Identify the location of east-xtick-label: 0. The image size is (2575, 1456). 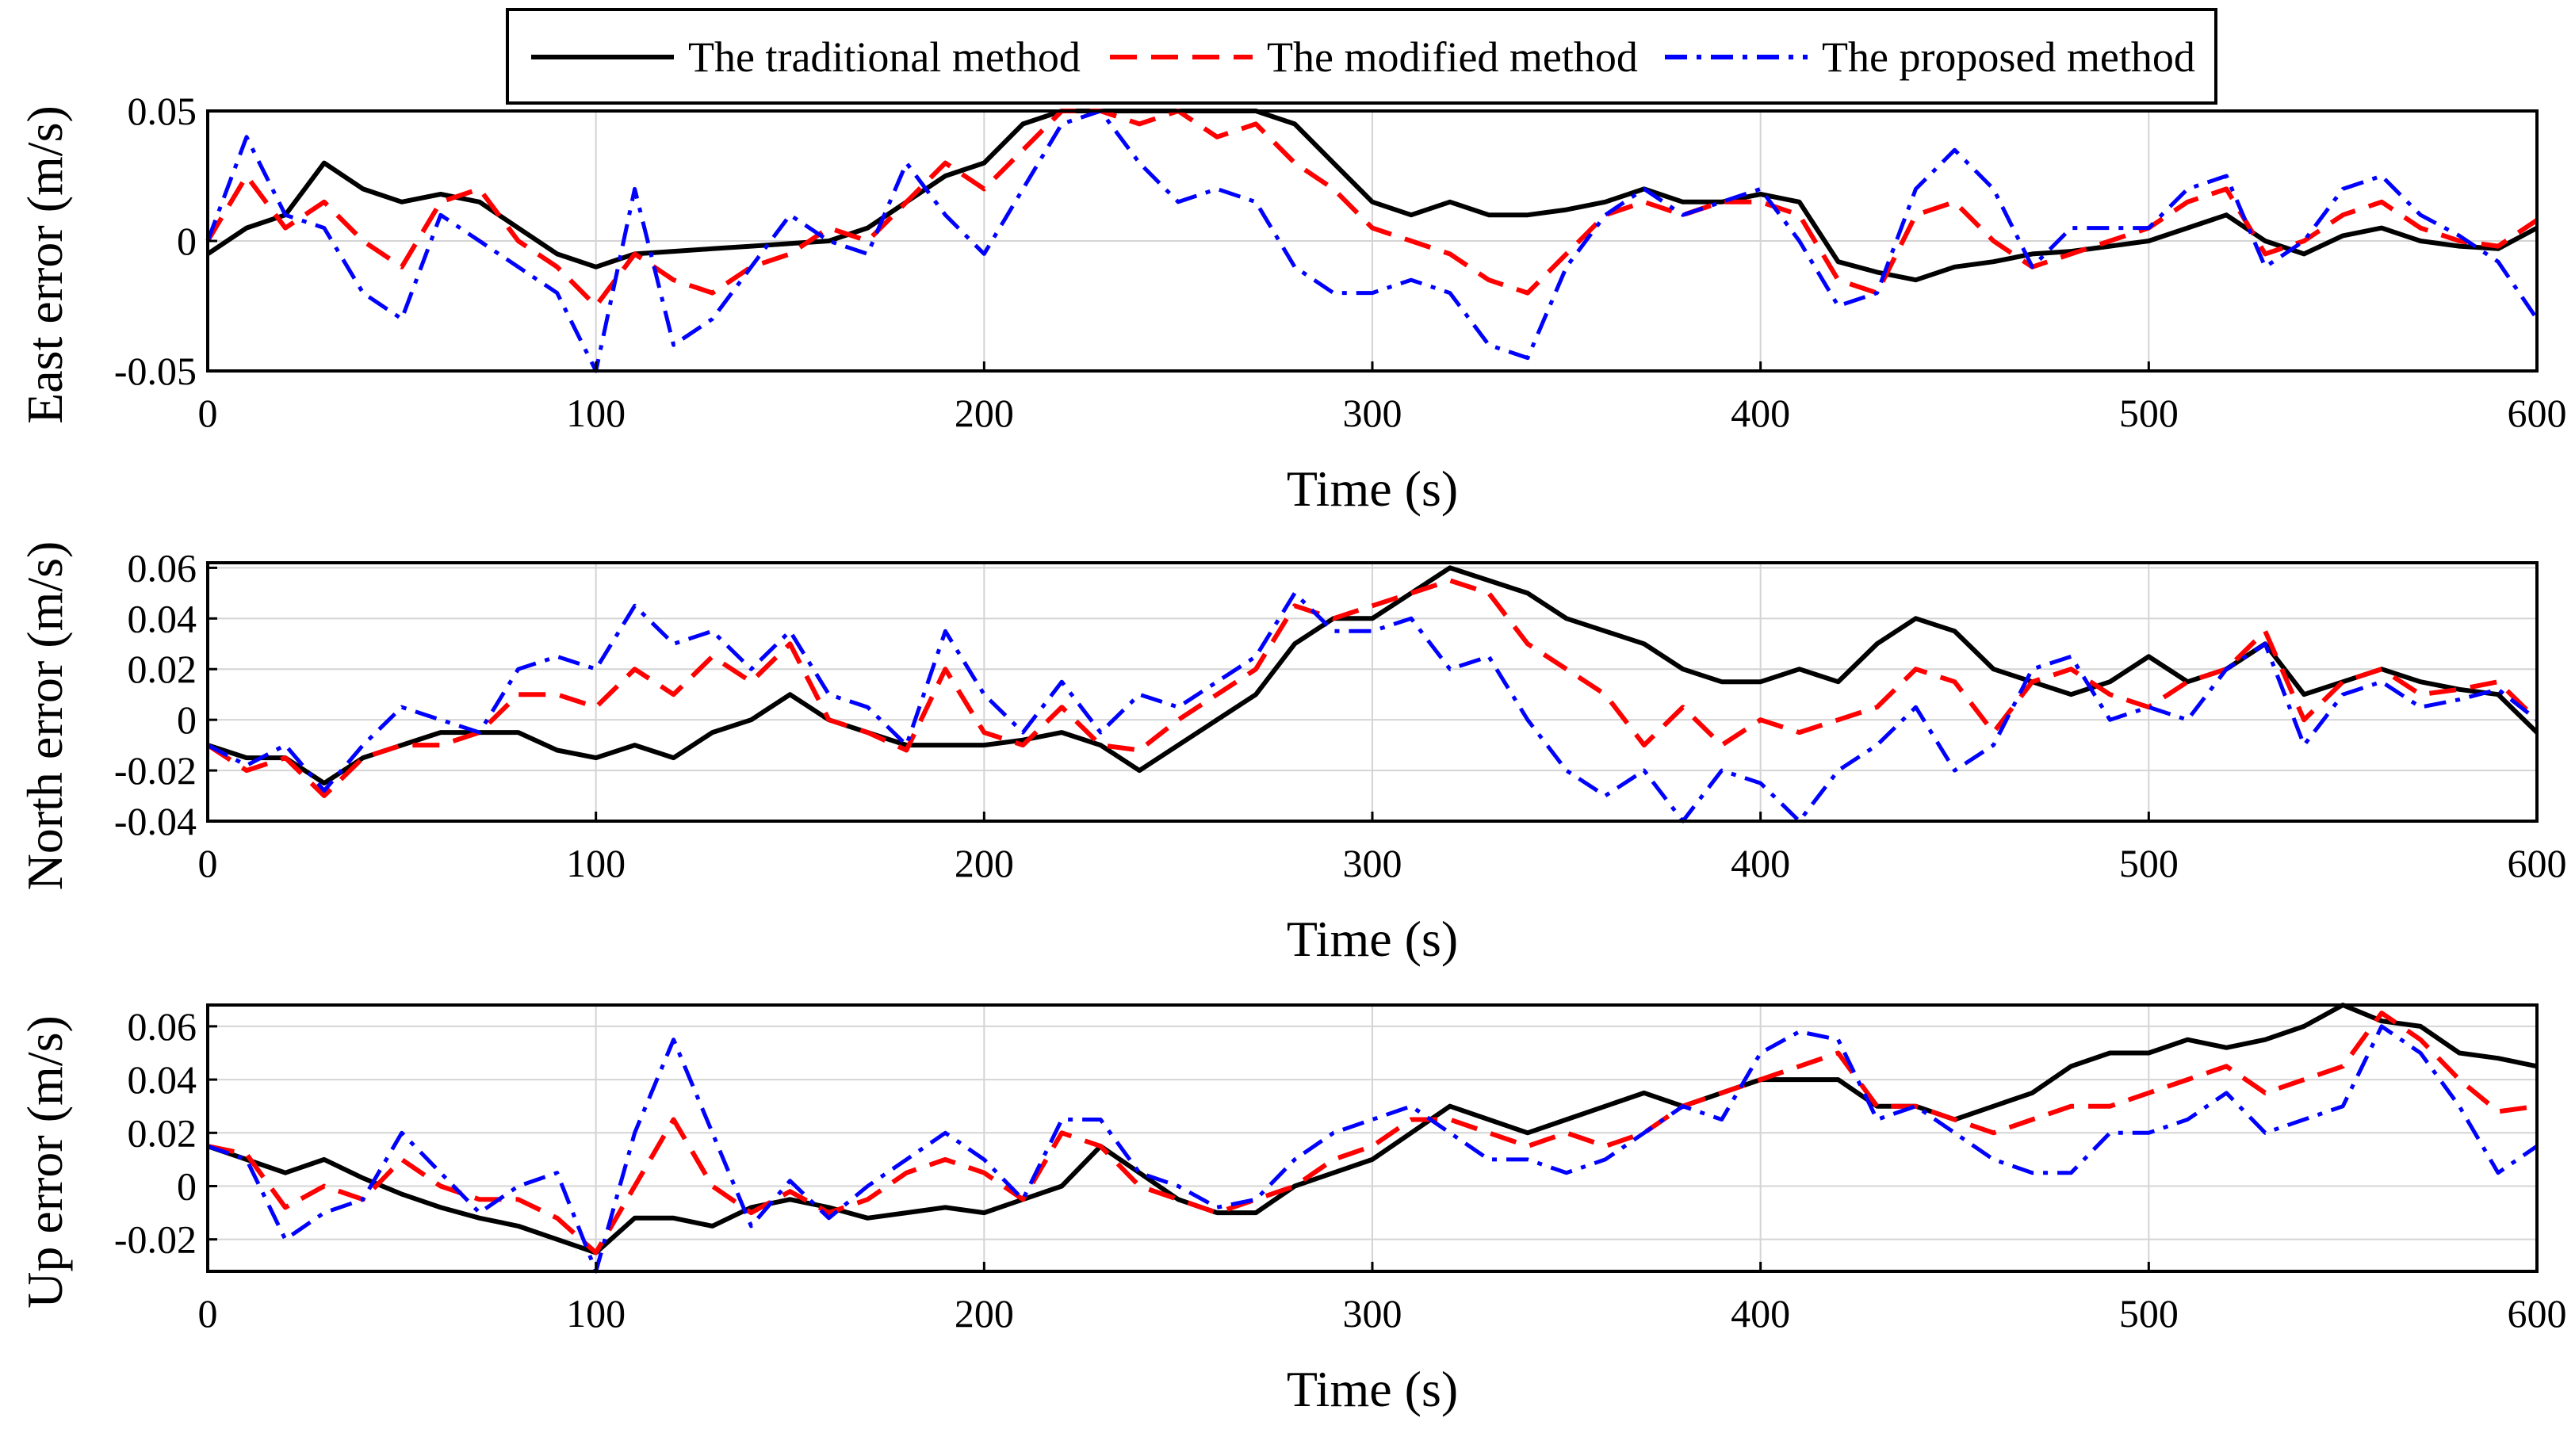
(208, 413).